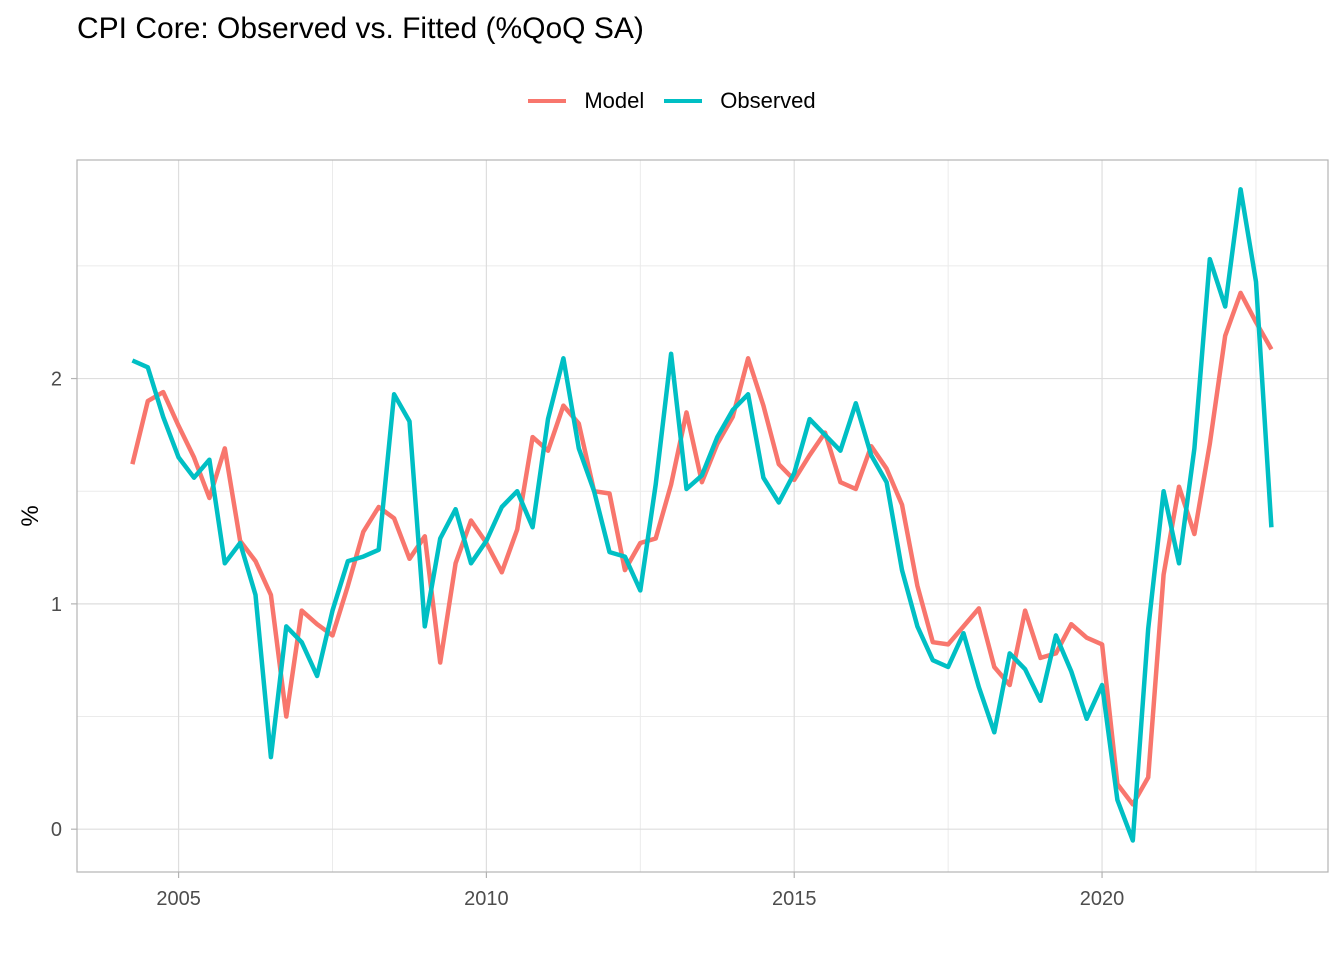 This screenshot has height=960, width=1344. I want to click on legend: Model Observed, so click(672, 101).